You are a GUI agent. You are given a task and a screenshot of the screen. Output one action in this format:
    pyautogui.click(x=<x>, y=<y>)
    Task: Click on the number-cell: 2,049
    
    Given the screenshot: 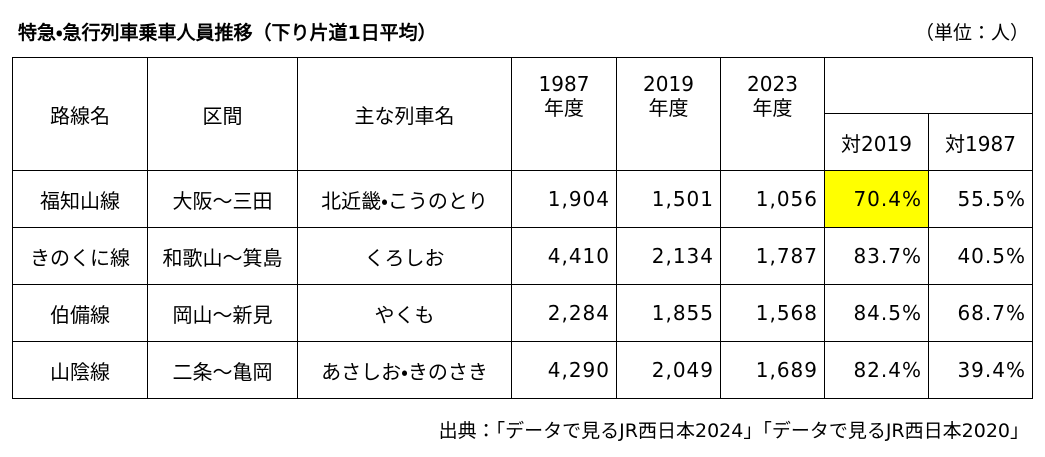 What is the action you would take?
    pyautogui.click(x=668, y=370)
    